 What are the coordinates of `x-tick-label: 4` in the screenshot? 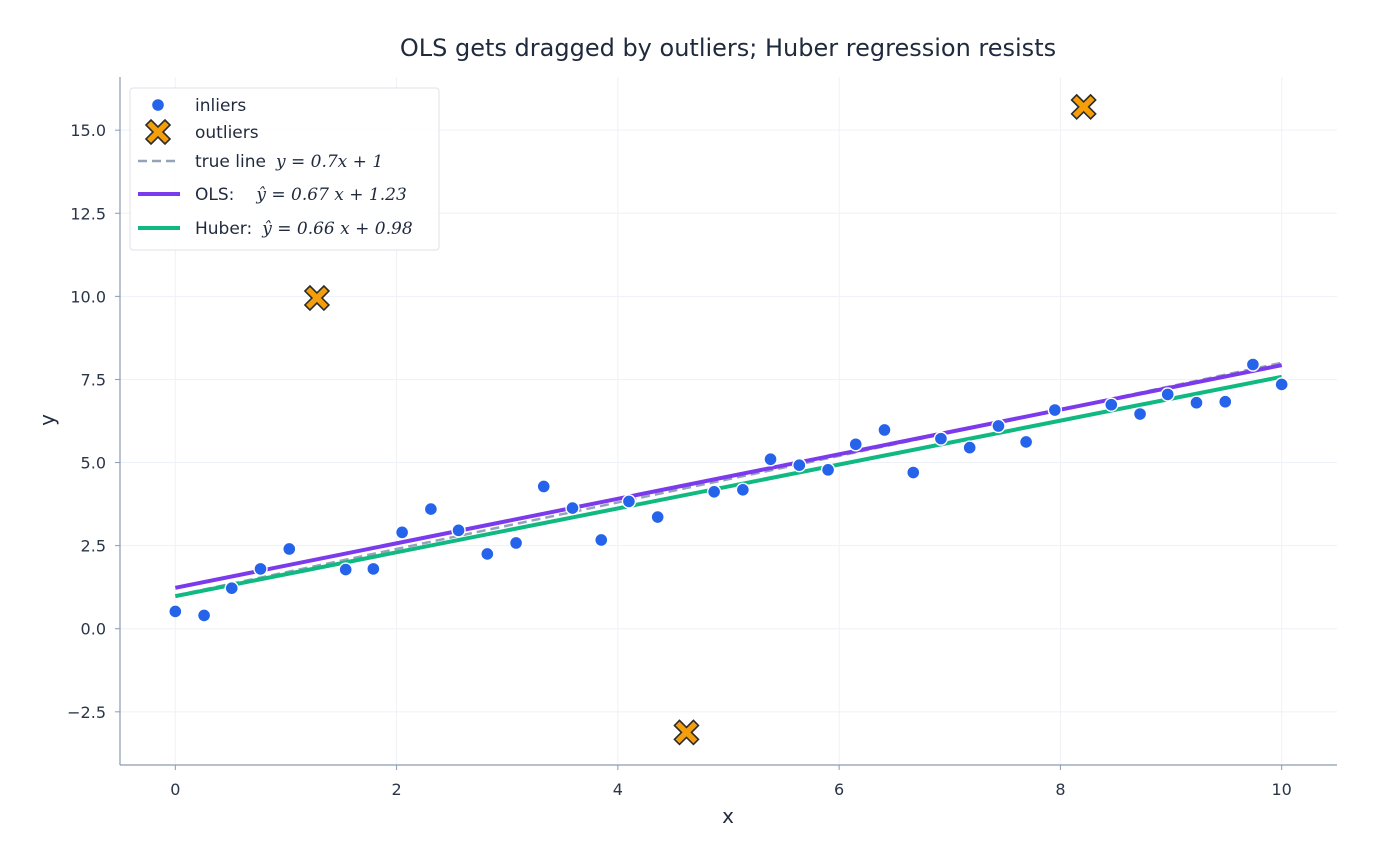 It's located at (618, 789).